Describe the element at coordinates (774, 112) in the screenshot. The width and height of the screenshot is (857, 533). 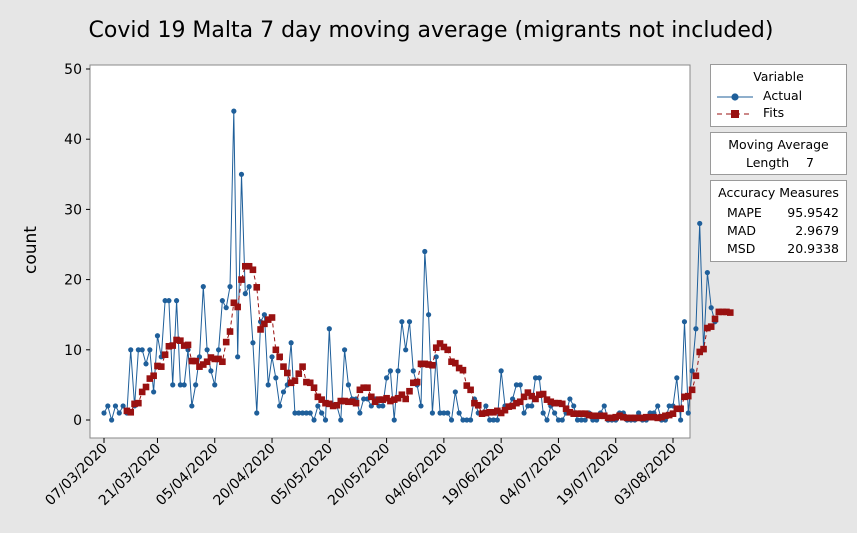
I see `legend-fits-label: Fits` at that location.